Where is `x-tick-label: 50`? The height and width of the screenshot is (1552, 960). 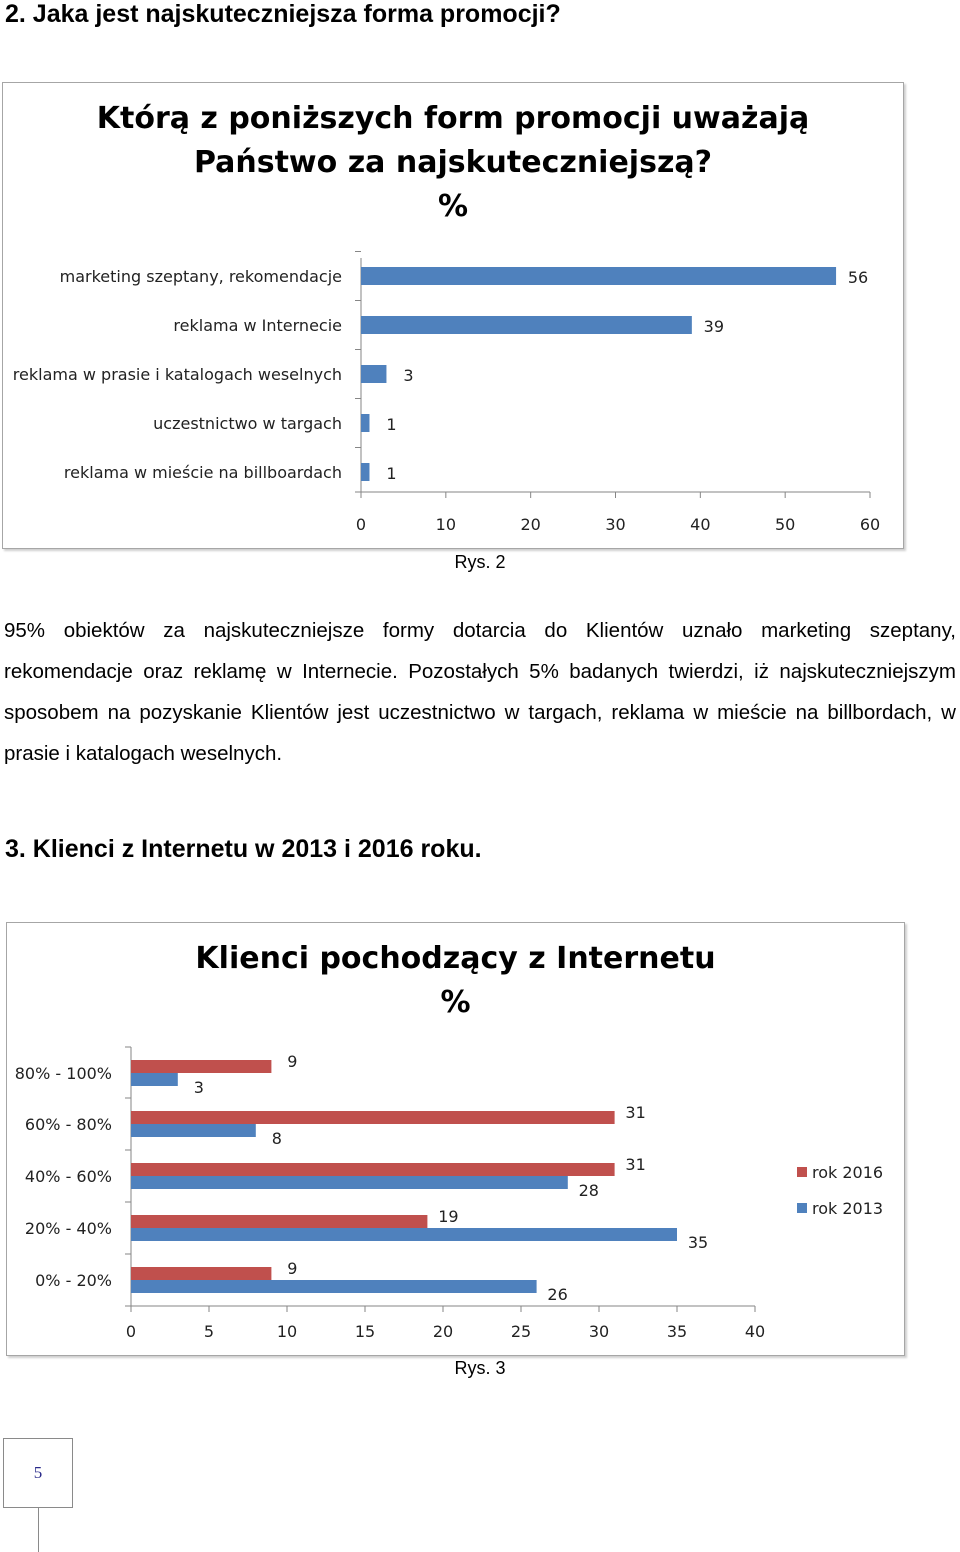
x-tick-label: 50 is located at coordinates (785, 524).